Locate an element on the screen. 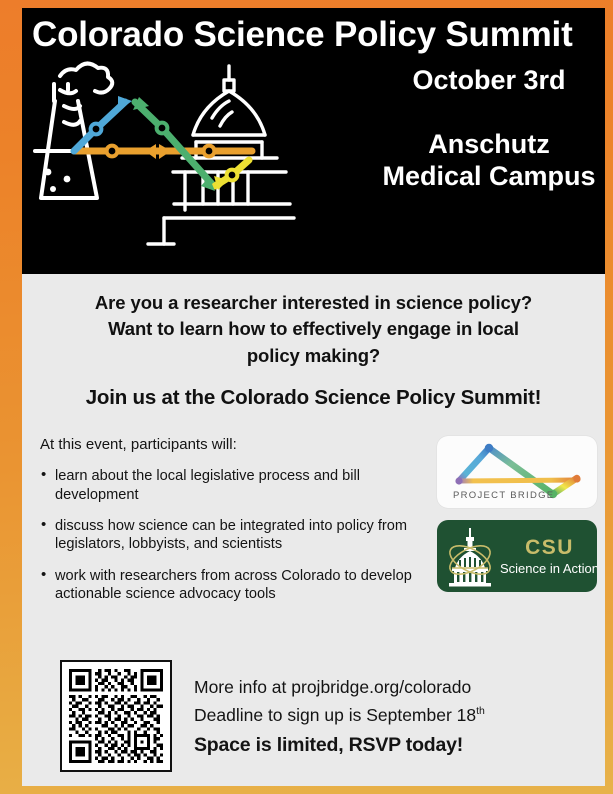 Image resolution: width=613 pixels, height=794 pixels. capitol-icon is located at coordinates (221, 155).